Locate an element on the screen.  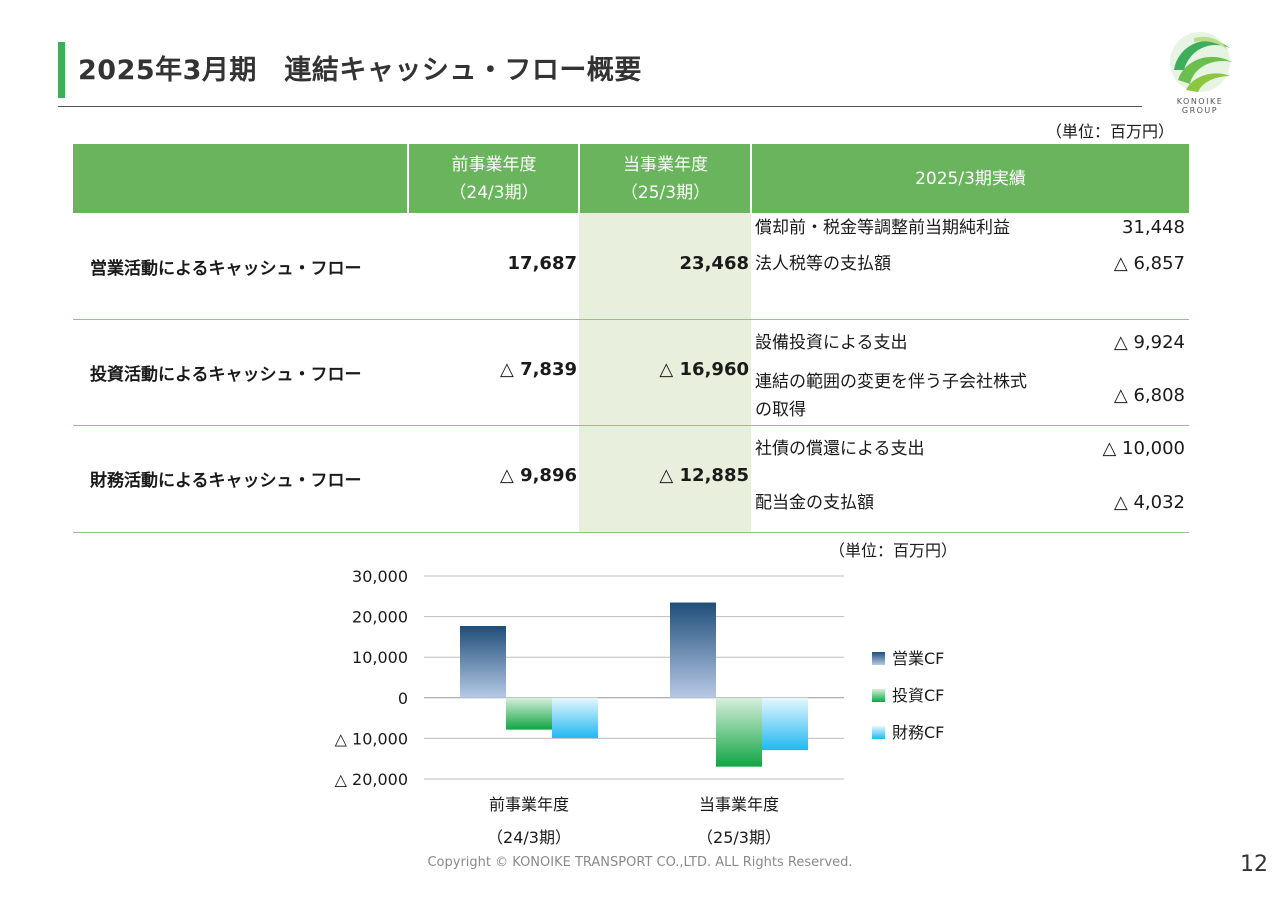
detail-label: 法人税等の支払額 is located at coordinates (823, 264).